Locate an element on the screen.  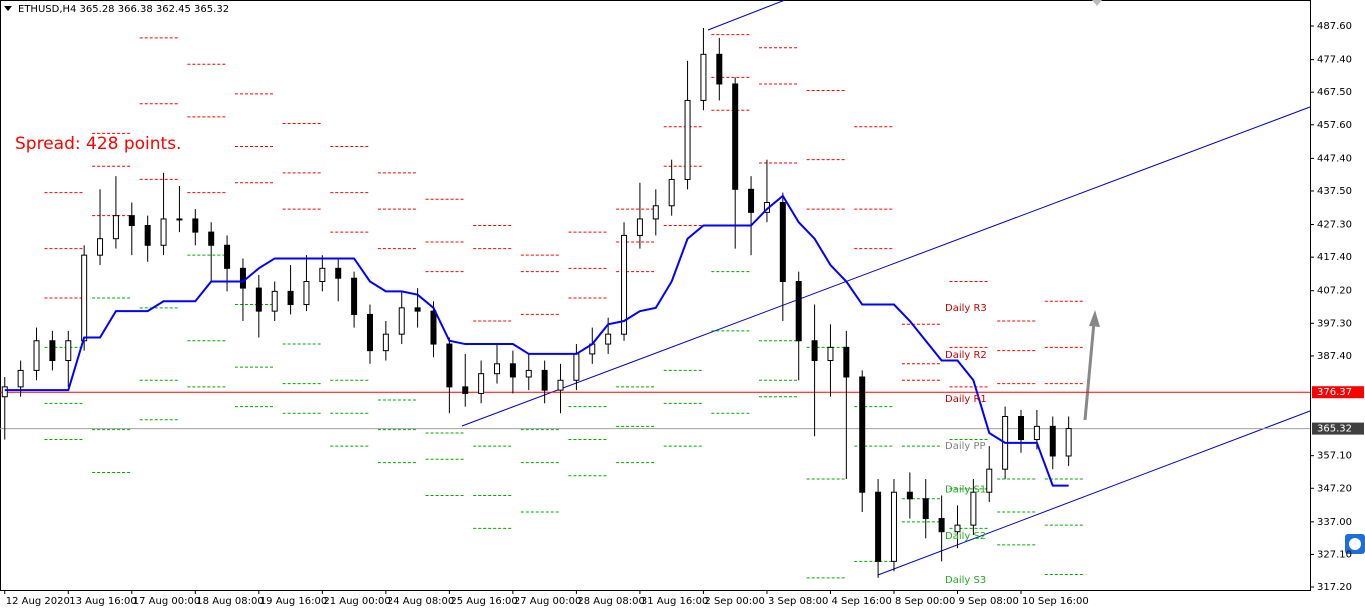
price-label: 376.37 is located at coordinates (1334, 392).